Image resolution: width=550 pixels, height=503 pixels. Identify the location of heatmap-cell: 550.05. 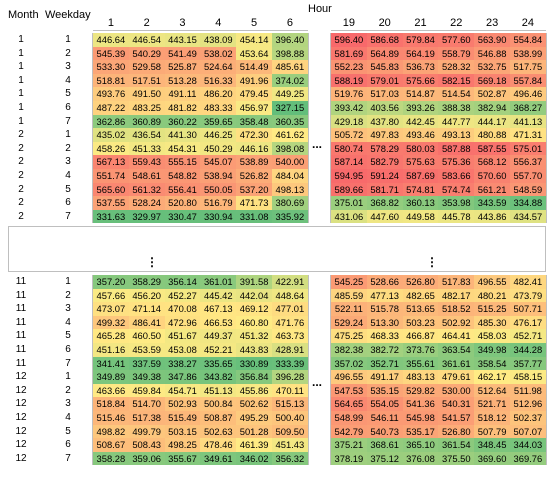
(218, 189).